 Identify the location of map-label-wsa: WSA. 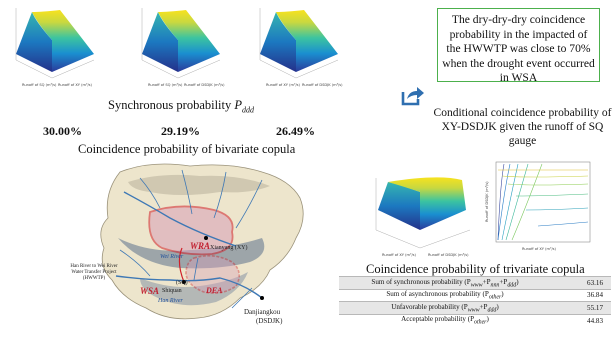
(150, 291).